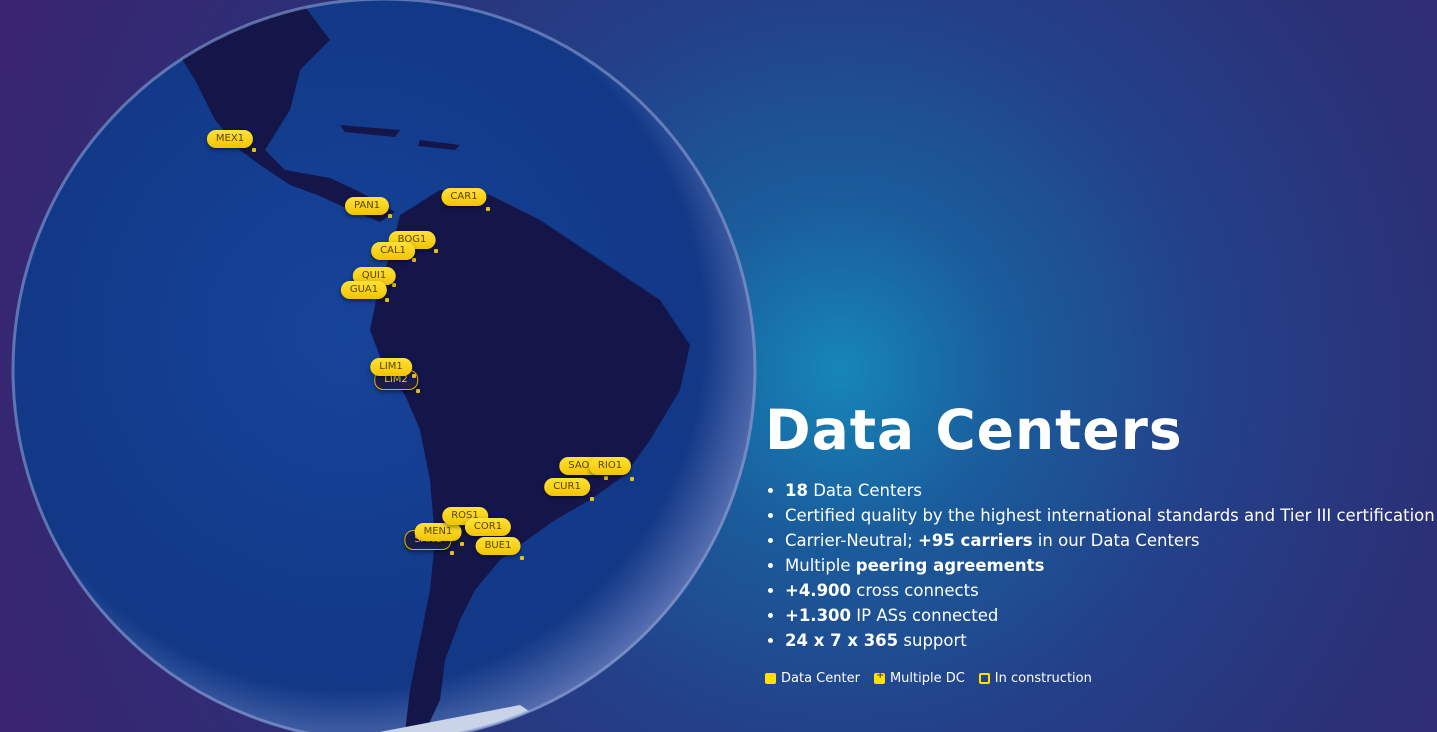 The image size is (1437, 732). Describe the element at coordinates (1110, 490) in the screenshot. I see `feature-item: 18 Data Centers` at that location.